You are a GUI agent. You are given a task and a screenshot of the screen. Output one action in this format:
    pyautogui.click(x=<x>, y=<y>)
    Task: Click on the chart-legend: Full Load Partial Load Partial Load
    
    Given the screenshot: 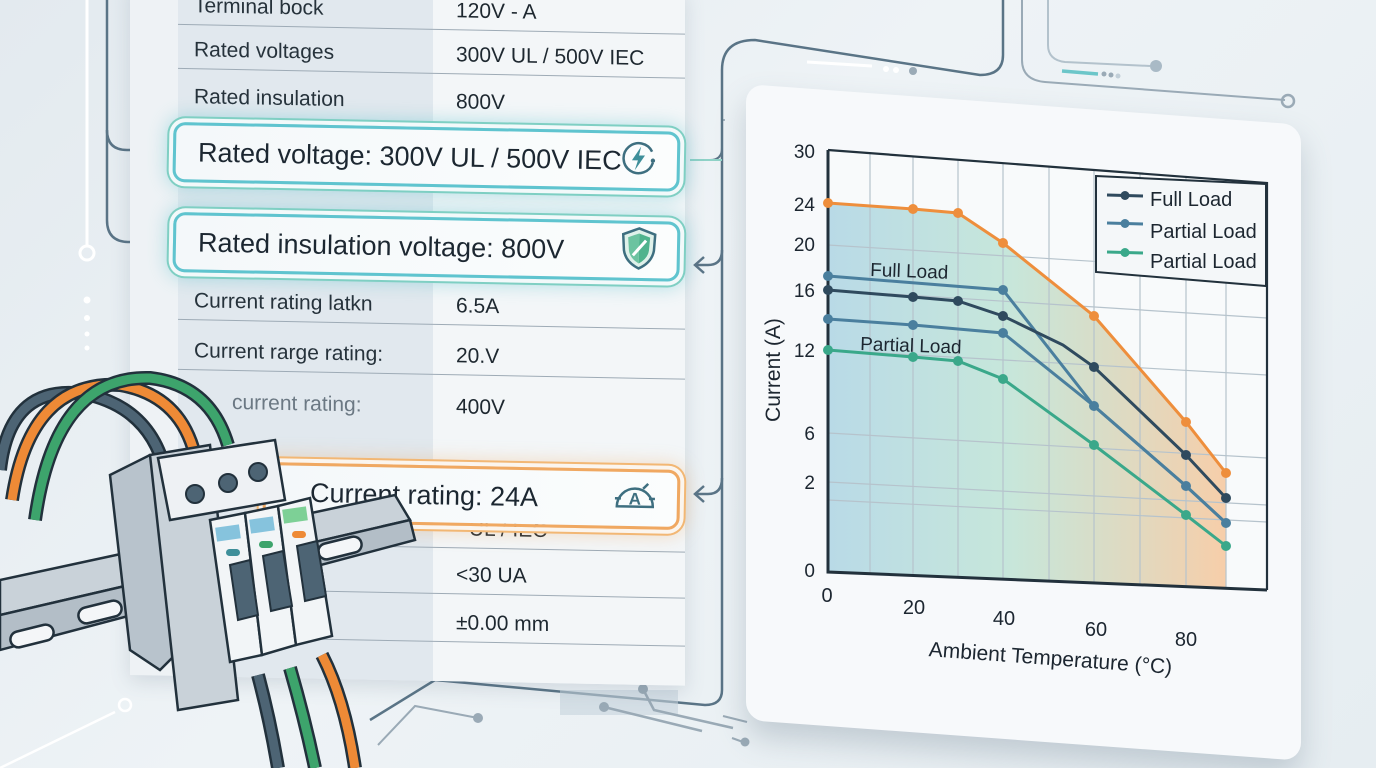 What is the action you would take?
    pyautogui.click(x=1181, y=231)
    